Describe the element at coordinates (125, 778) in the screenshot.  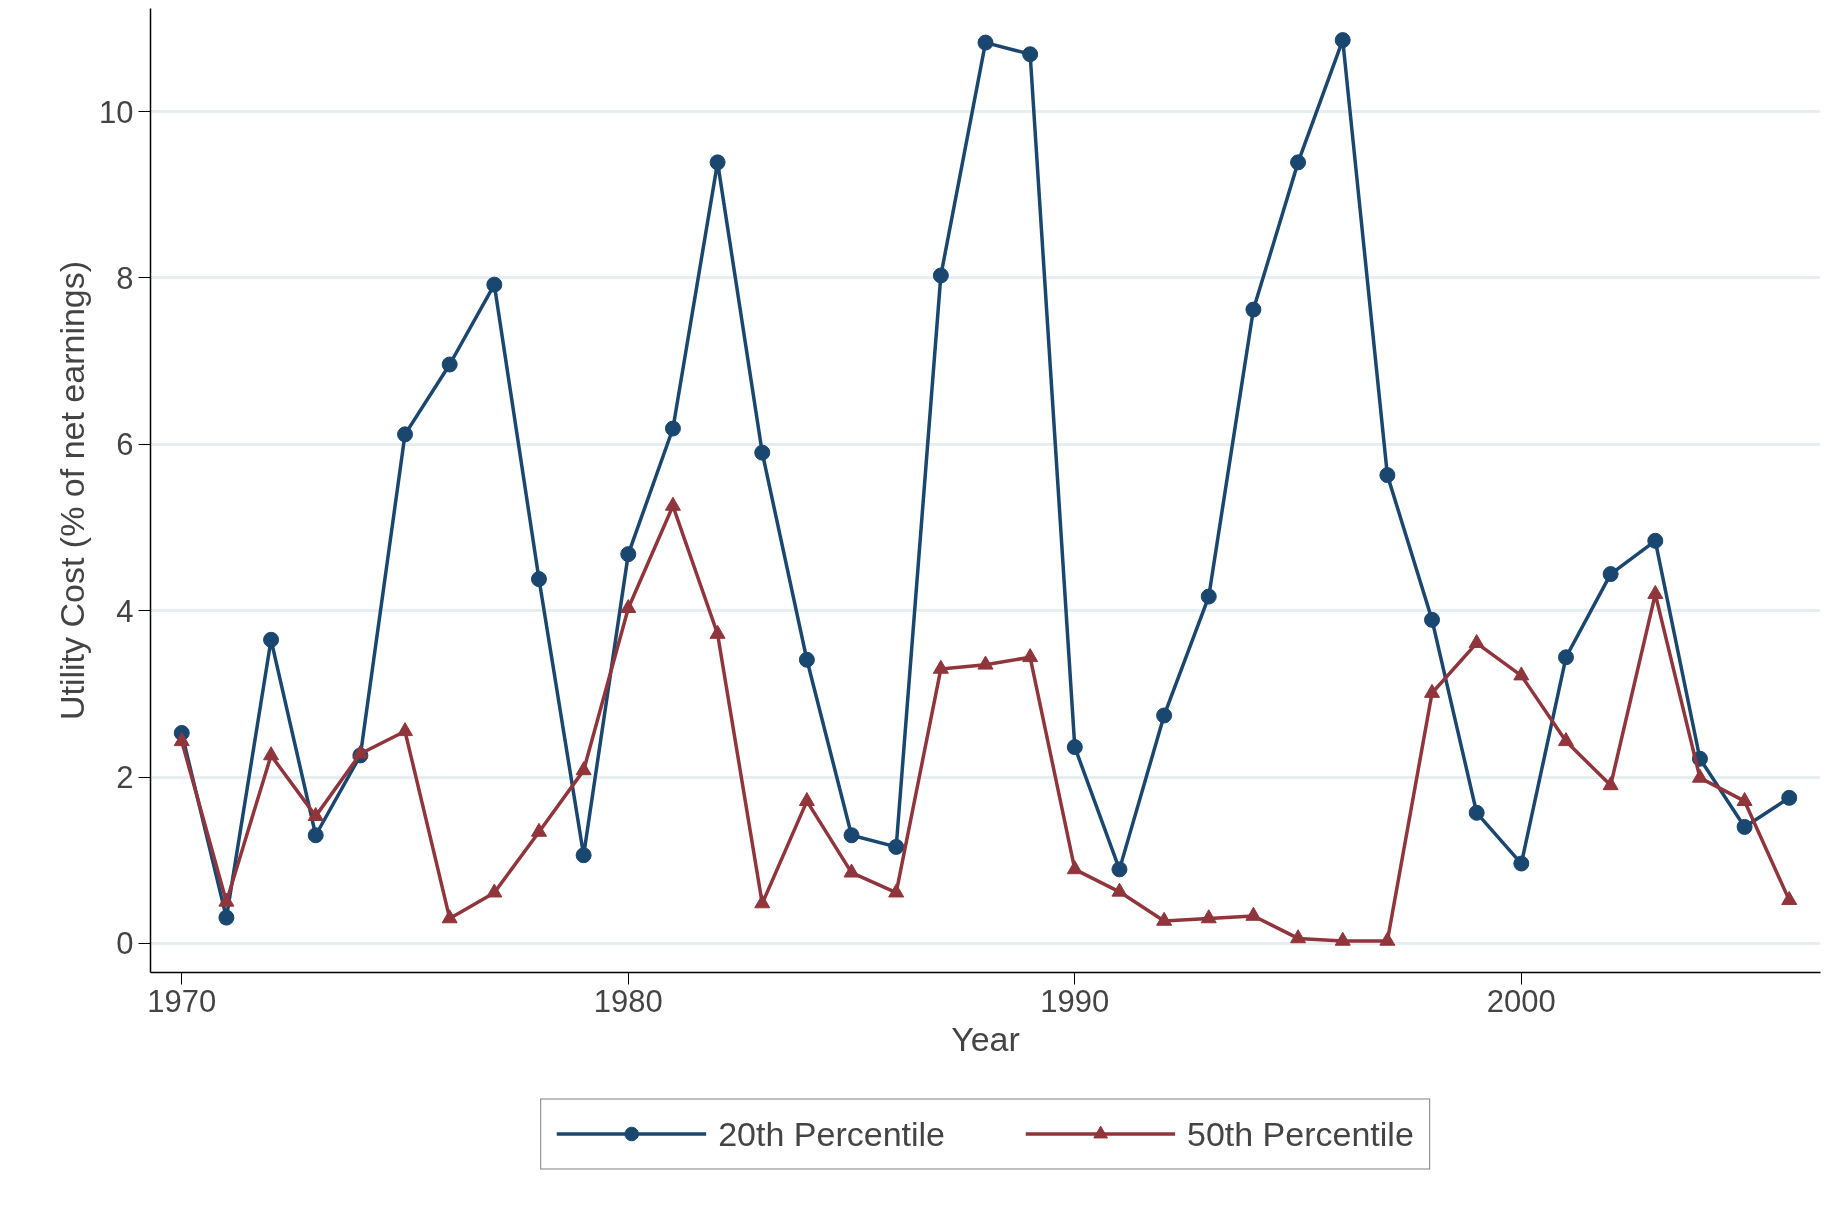
I see `y-tick-label: 2` at that location.